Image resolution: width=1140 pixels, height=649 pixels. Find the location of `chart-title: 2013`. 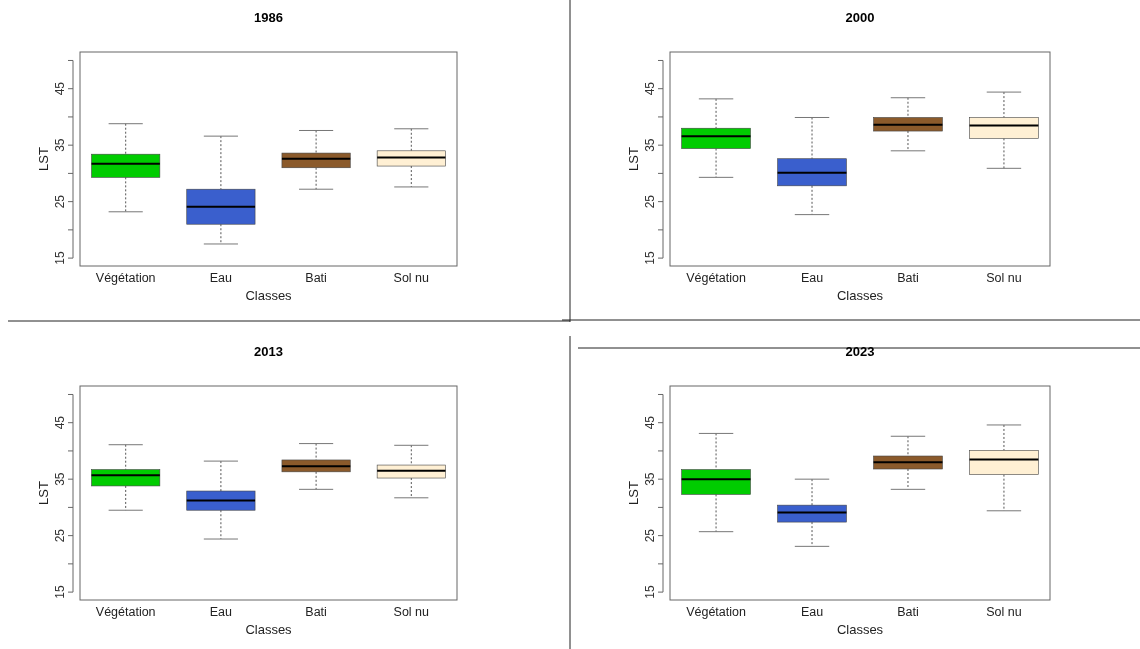

chart-title: 2013 is located at coordinates (268, 351).